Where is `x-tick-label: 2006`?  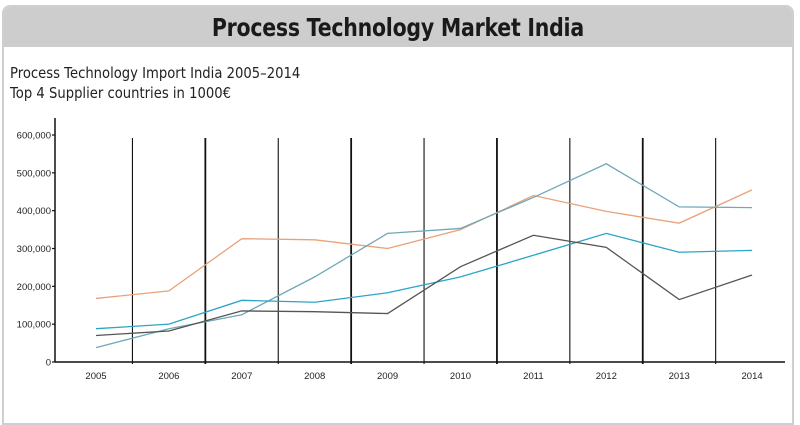 x-tick-label: 2006 is located at coordinates (168, 376).